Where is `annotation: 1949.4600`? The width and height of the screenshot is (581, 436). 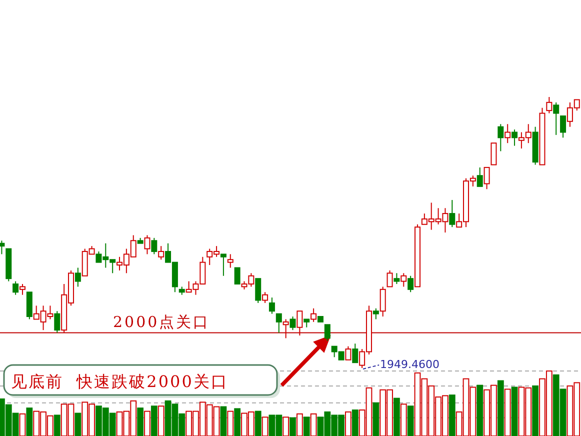 annotation: 1949.4600 is located at coordinates (410, 364).